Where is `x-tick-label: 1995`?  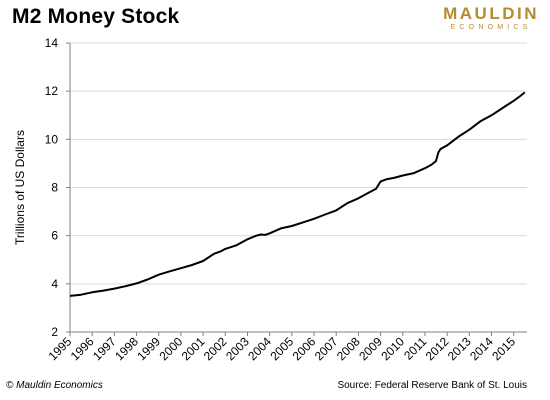
x-tick-label: 1995 is located at coordinates (60, 348).